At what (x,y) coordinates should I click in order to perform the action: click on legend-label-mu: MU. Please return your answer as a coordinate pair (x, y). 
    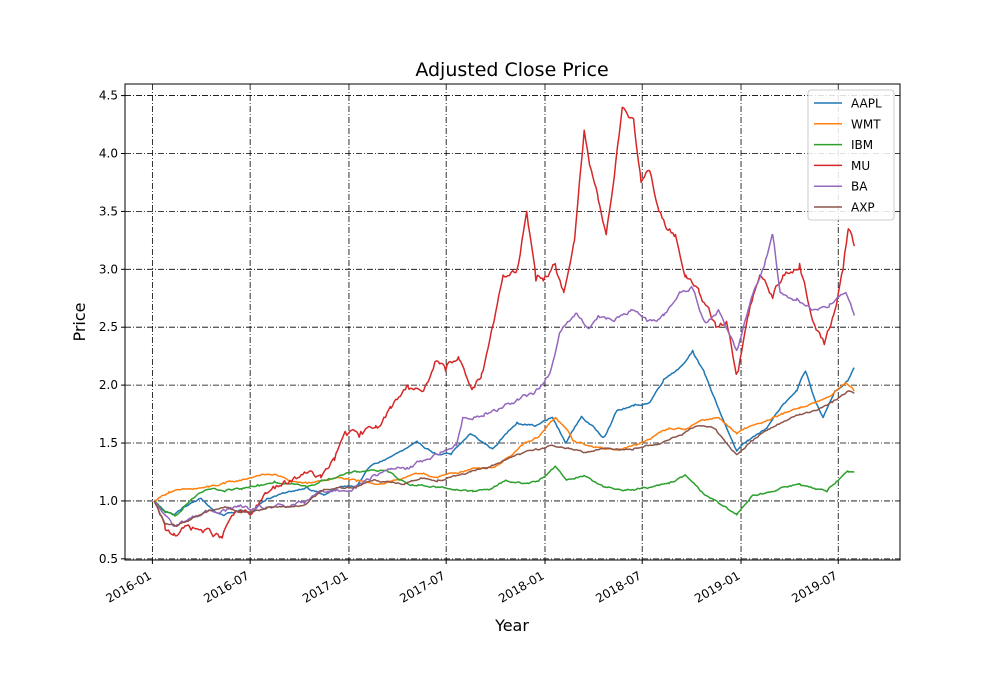
    Looking at the image, I should click on (860, 166).